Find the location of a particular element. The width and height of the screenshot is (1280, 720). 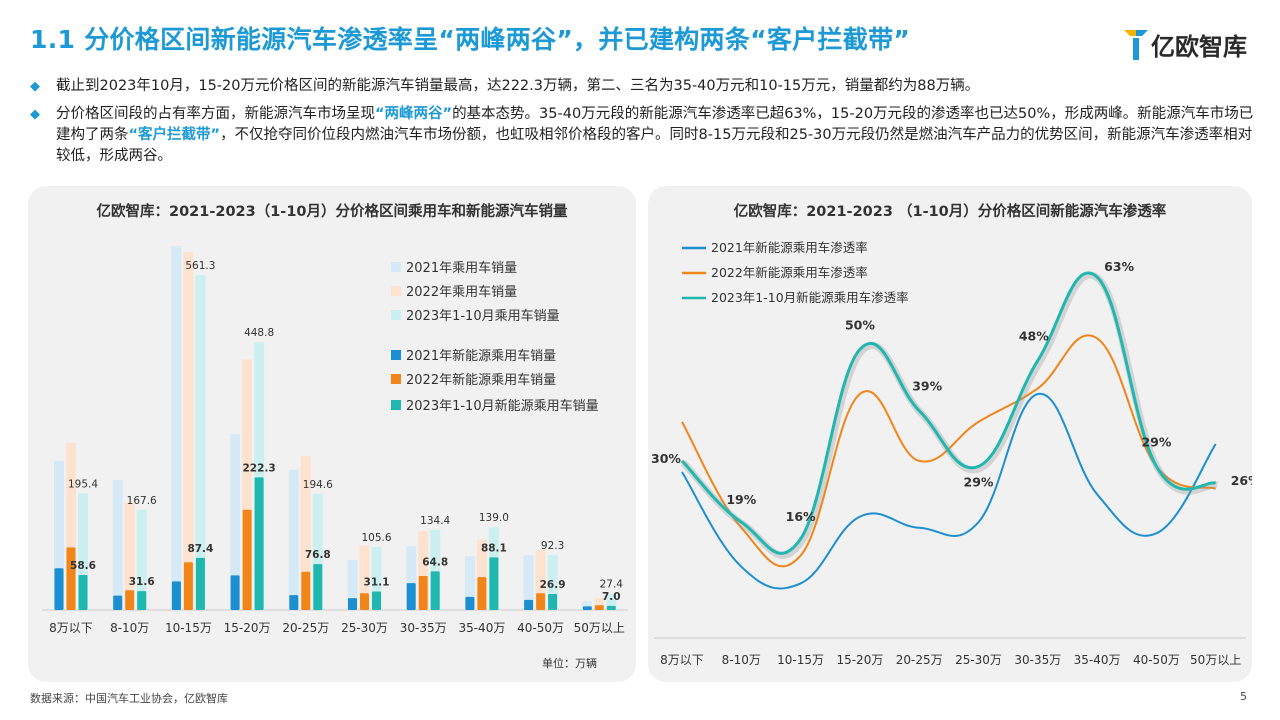

penetration-chart-title: 亿欧智库：2021-2023 （1-10月）分价格区间新能源汽车渗透率 is located at coordinates (950, 212).